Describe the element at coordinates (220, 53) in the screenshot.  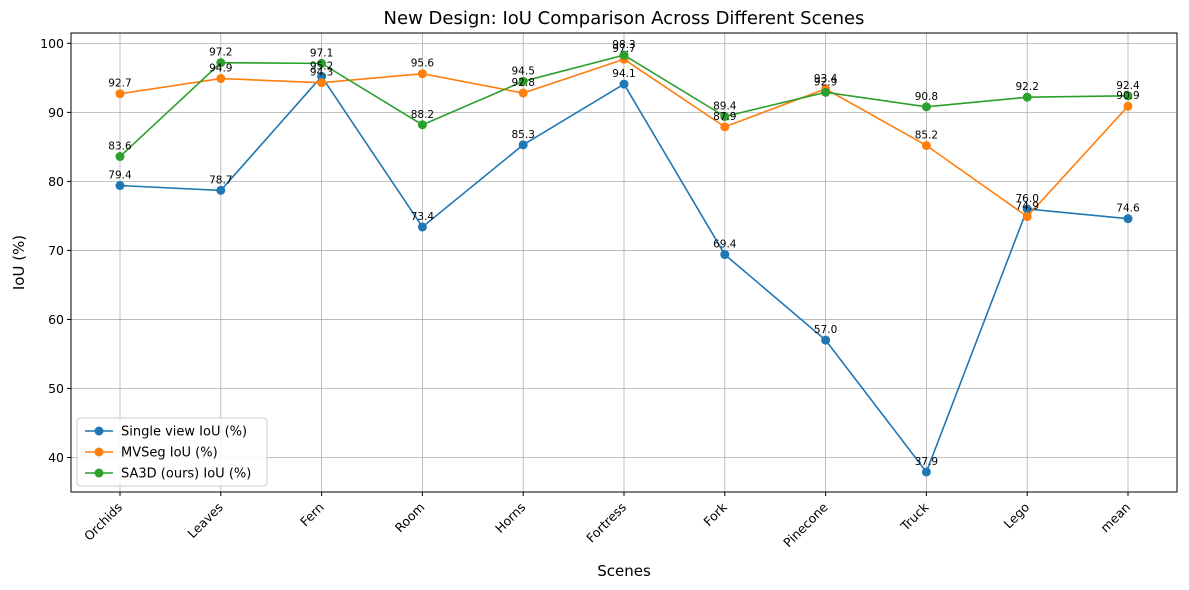
I see `data-label-sa3d-ours-iou-leaves: 97.2` at that location.